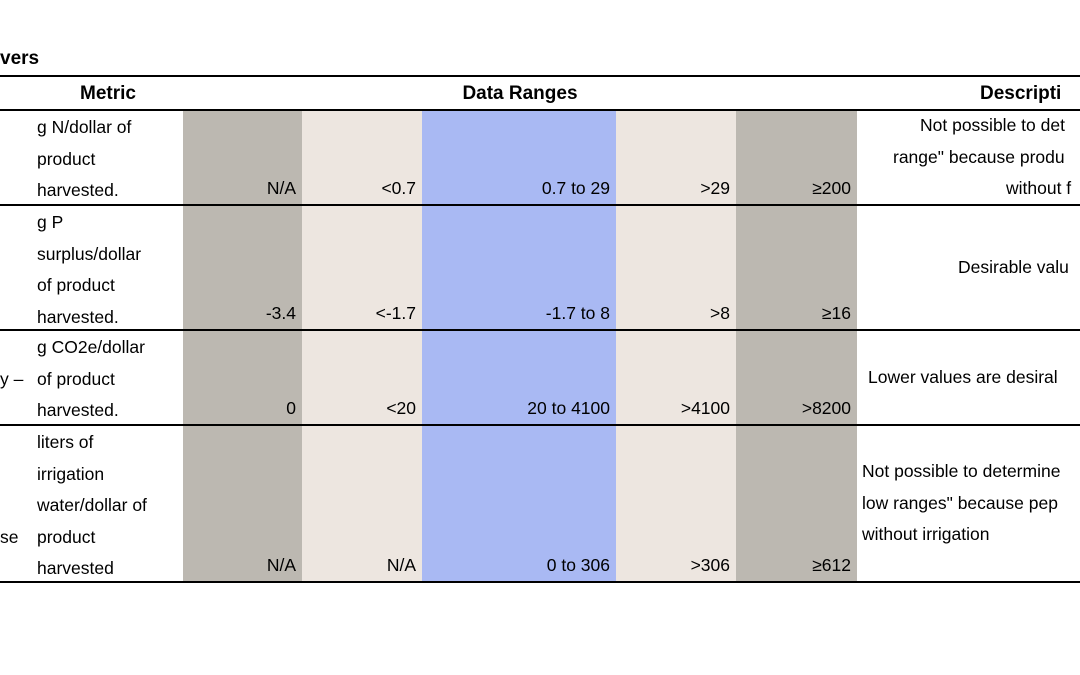 This screenshot has width=1080, height=675. I want to click on row-label: se, so click(9, 536).